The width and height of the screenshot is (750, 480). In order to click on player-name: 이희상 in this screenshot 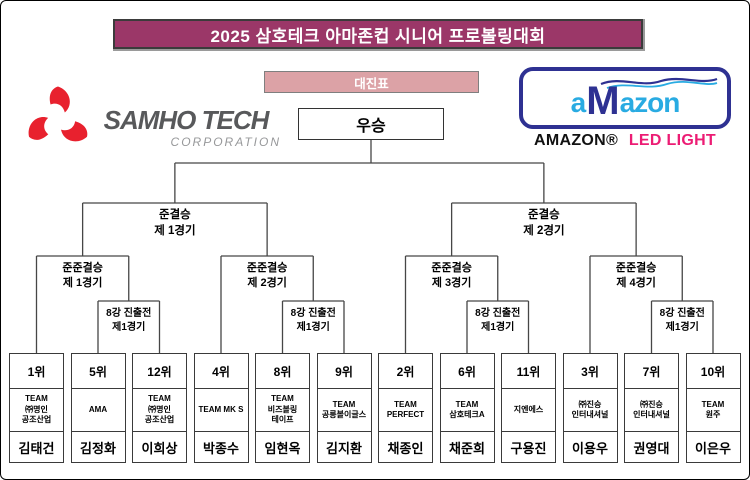, I will do `click(159, 448)`.